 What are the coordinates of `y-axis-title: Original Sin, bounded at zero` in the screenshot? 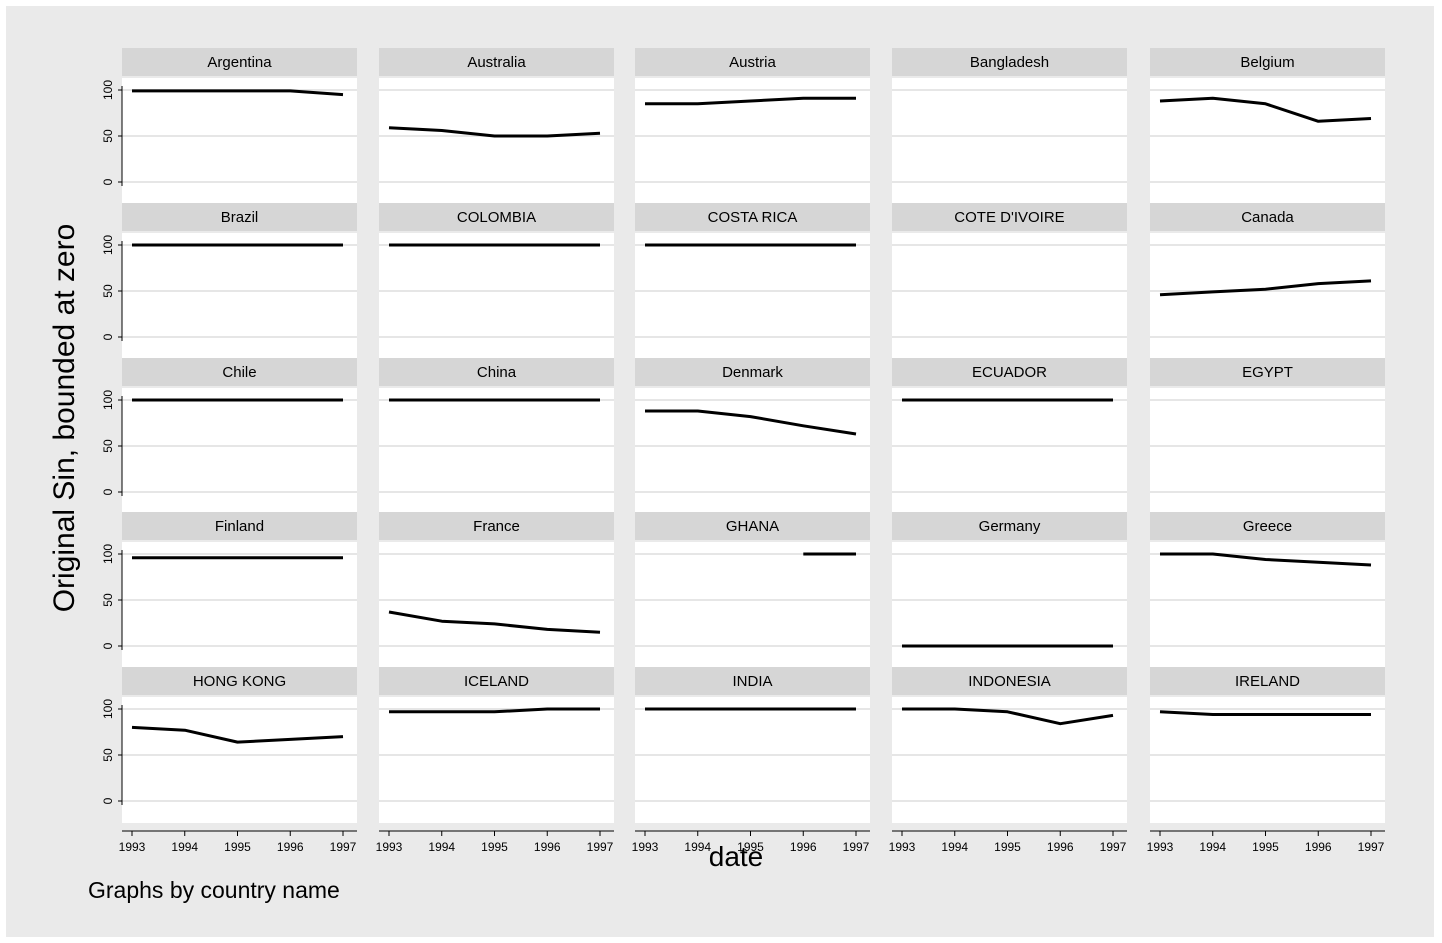 It's located at (64, 418).